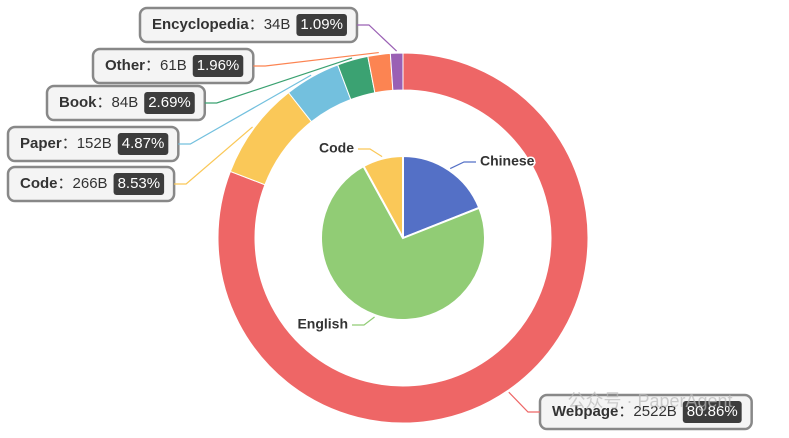  I want to click on slice-label: Paper： 152B 4.87%, so click(93, 144).